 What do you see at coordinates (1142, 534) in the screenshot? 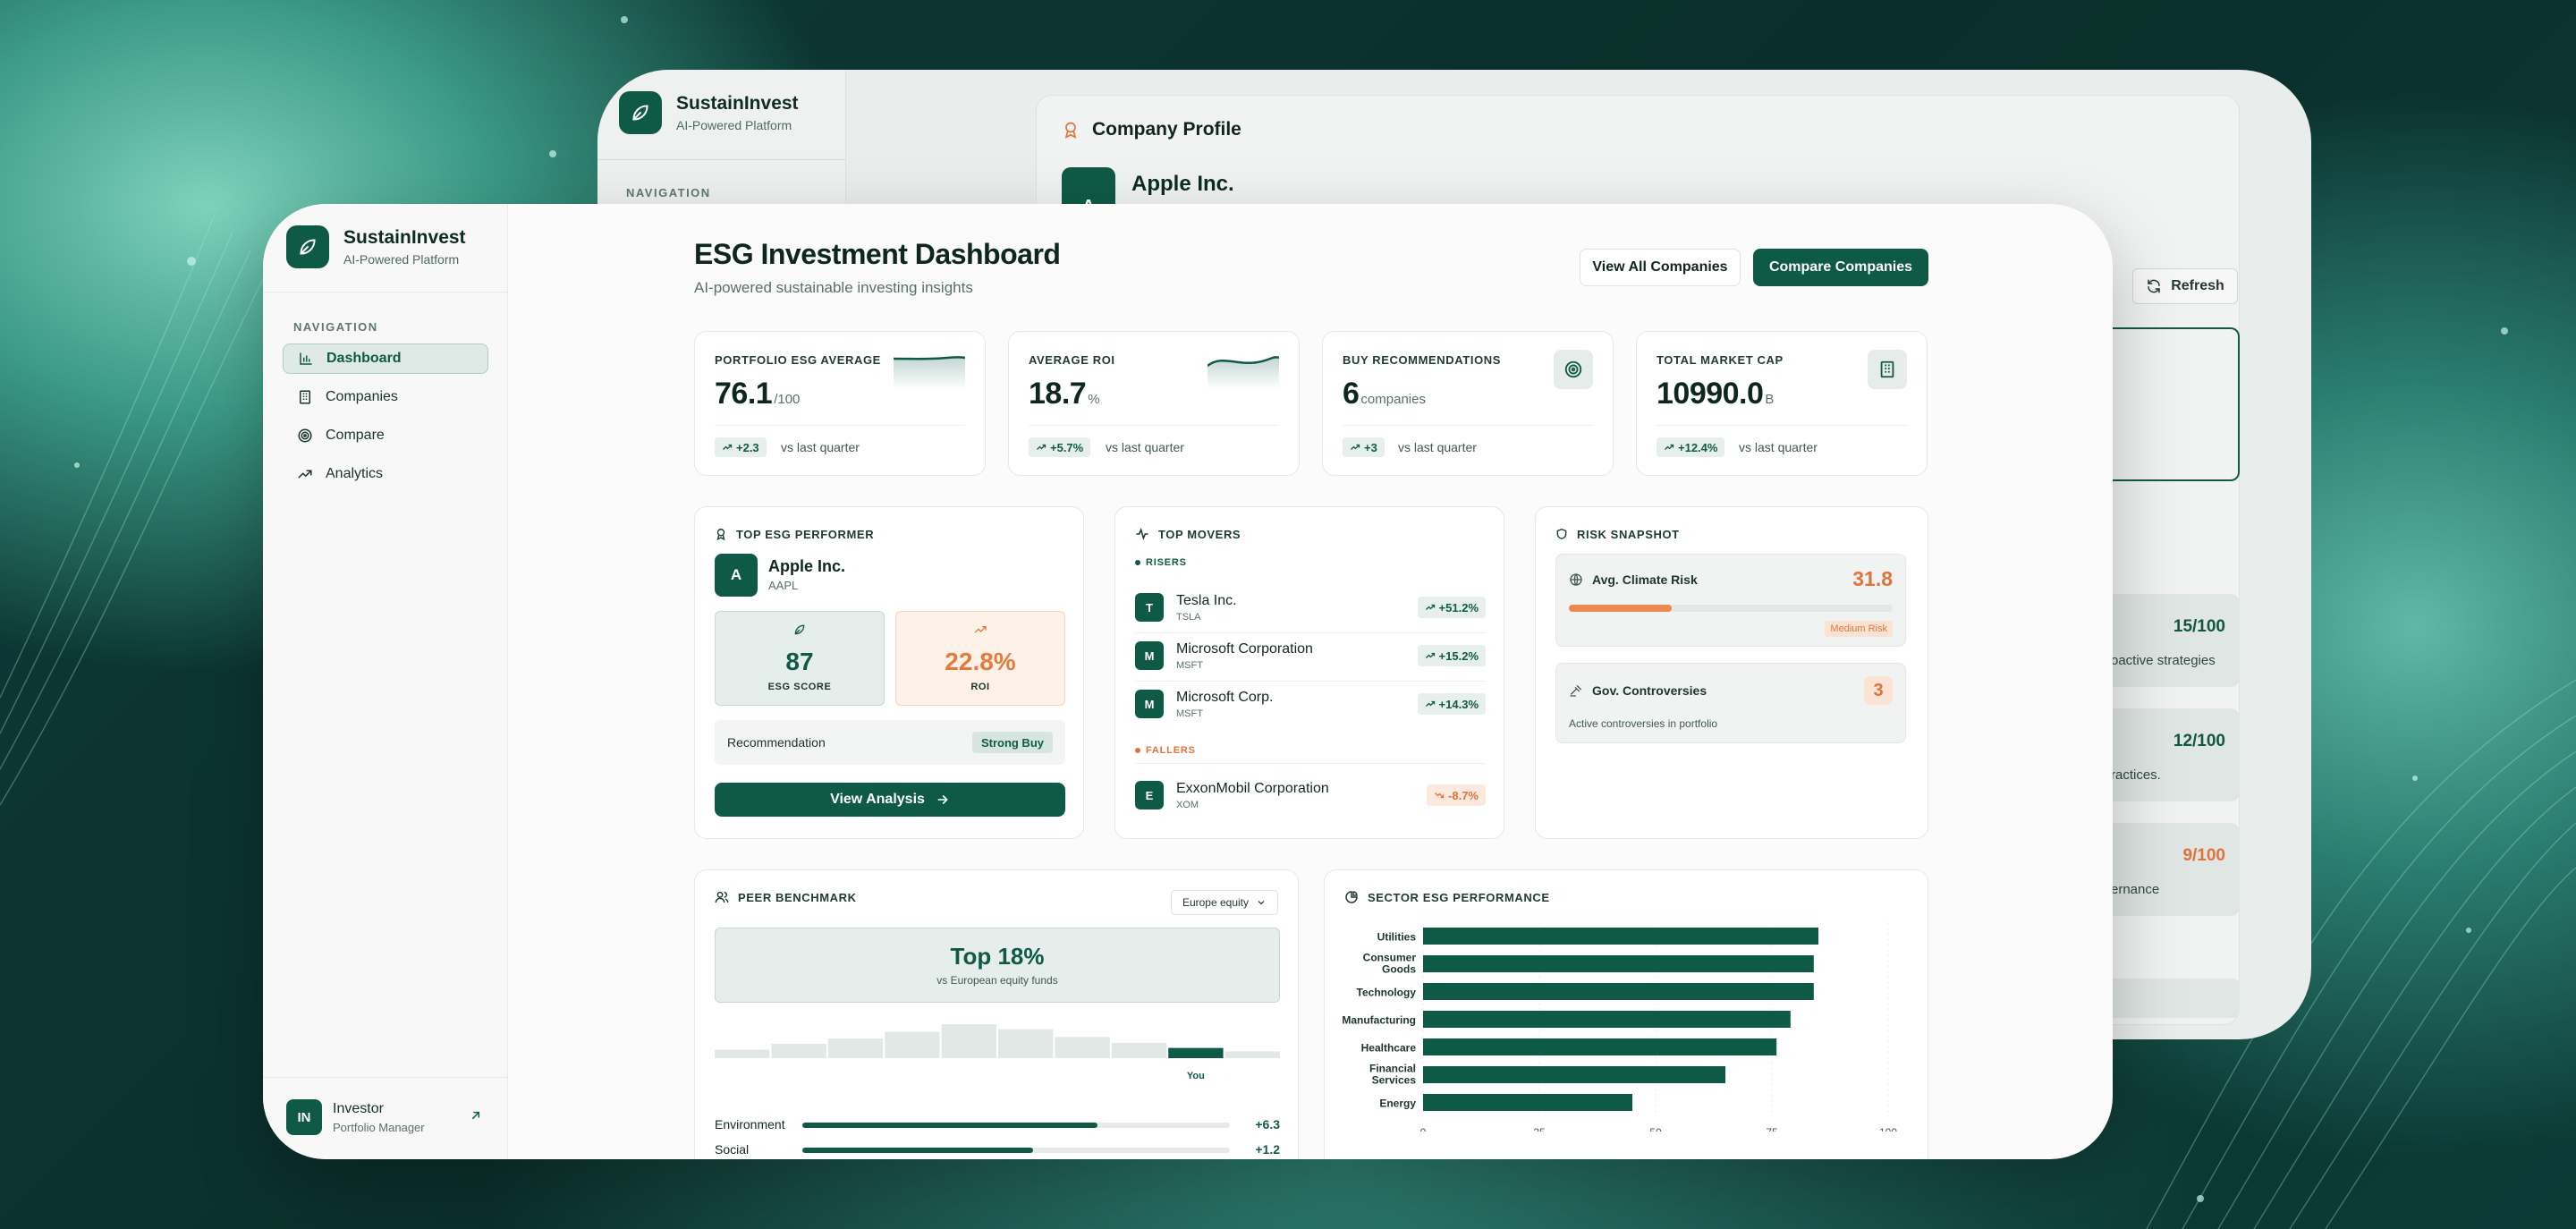
I see `activity-icon` at bounding box center [1142, 534].